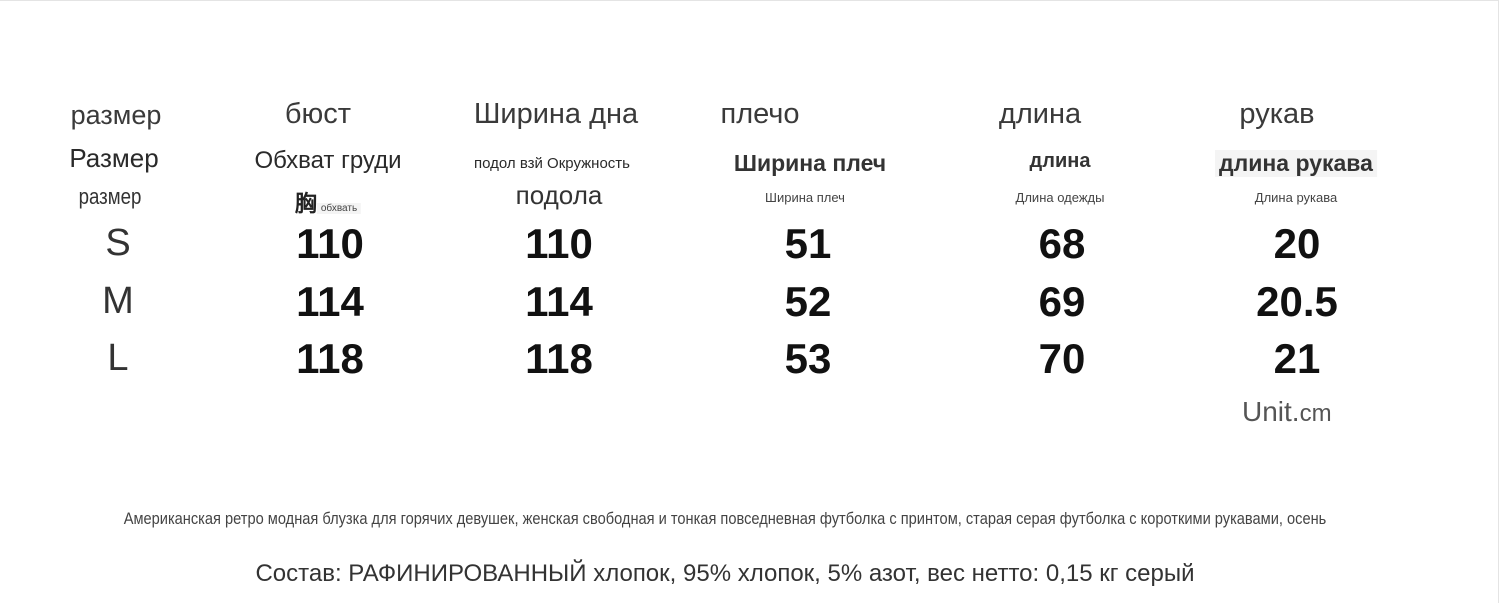  I want to click on subheader2-shoulder: Ширина плеч, so click(805, 197).